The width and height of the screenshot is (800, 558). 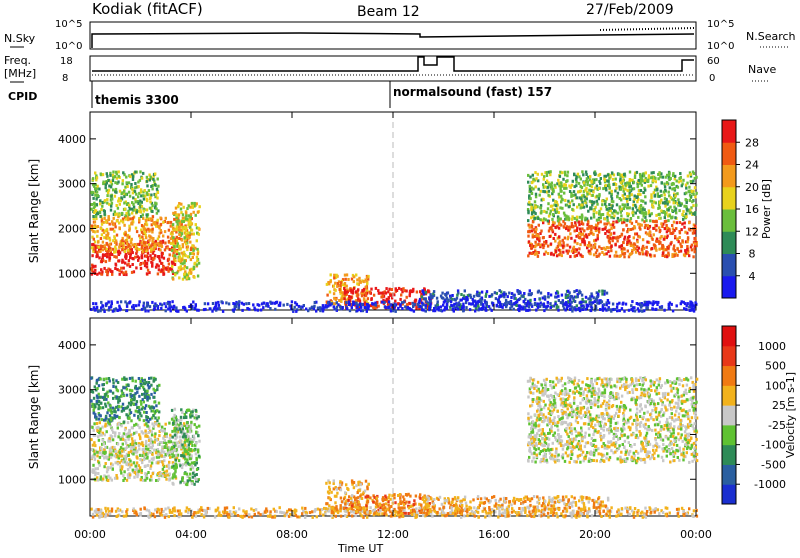 I want to click on power-colorbar-label: Power [dB], so click(x=766, y=209).